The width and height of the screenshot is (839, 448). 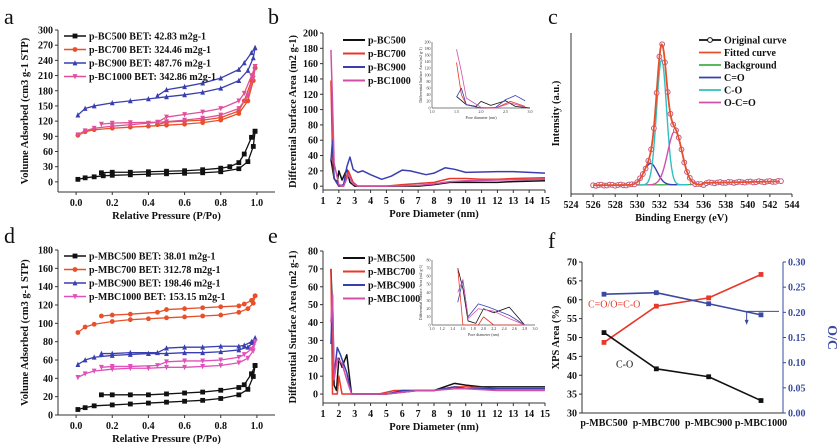 What do you see at coordinates (402, 414) in the screenshot?
I see `x-tick-label: 6` at bounding box center [402, 414].